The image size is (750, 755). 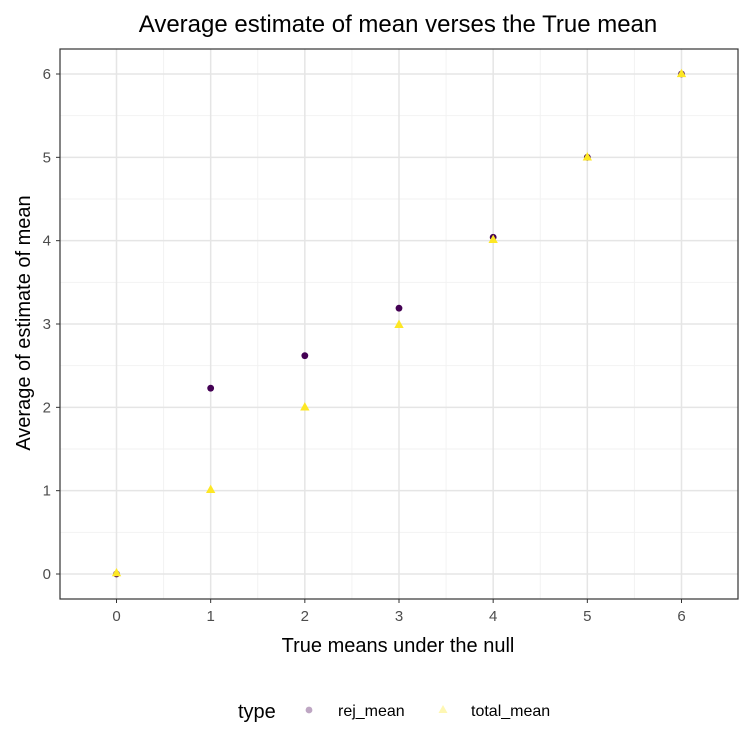 I want to click on x-tick-label: 3, so click(x=399, y=616).